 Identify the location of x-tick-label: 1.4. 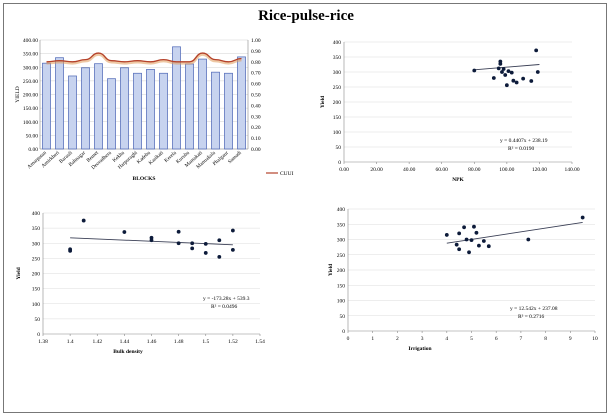
(70, 342).